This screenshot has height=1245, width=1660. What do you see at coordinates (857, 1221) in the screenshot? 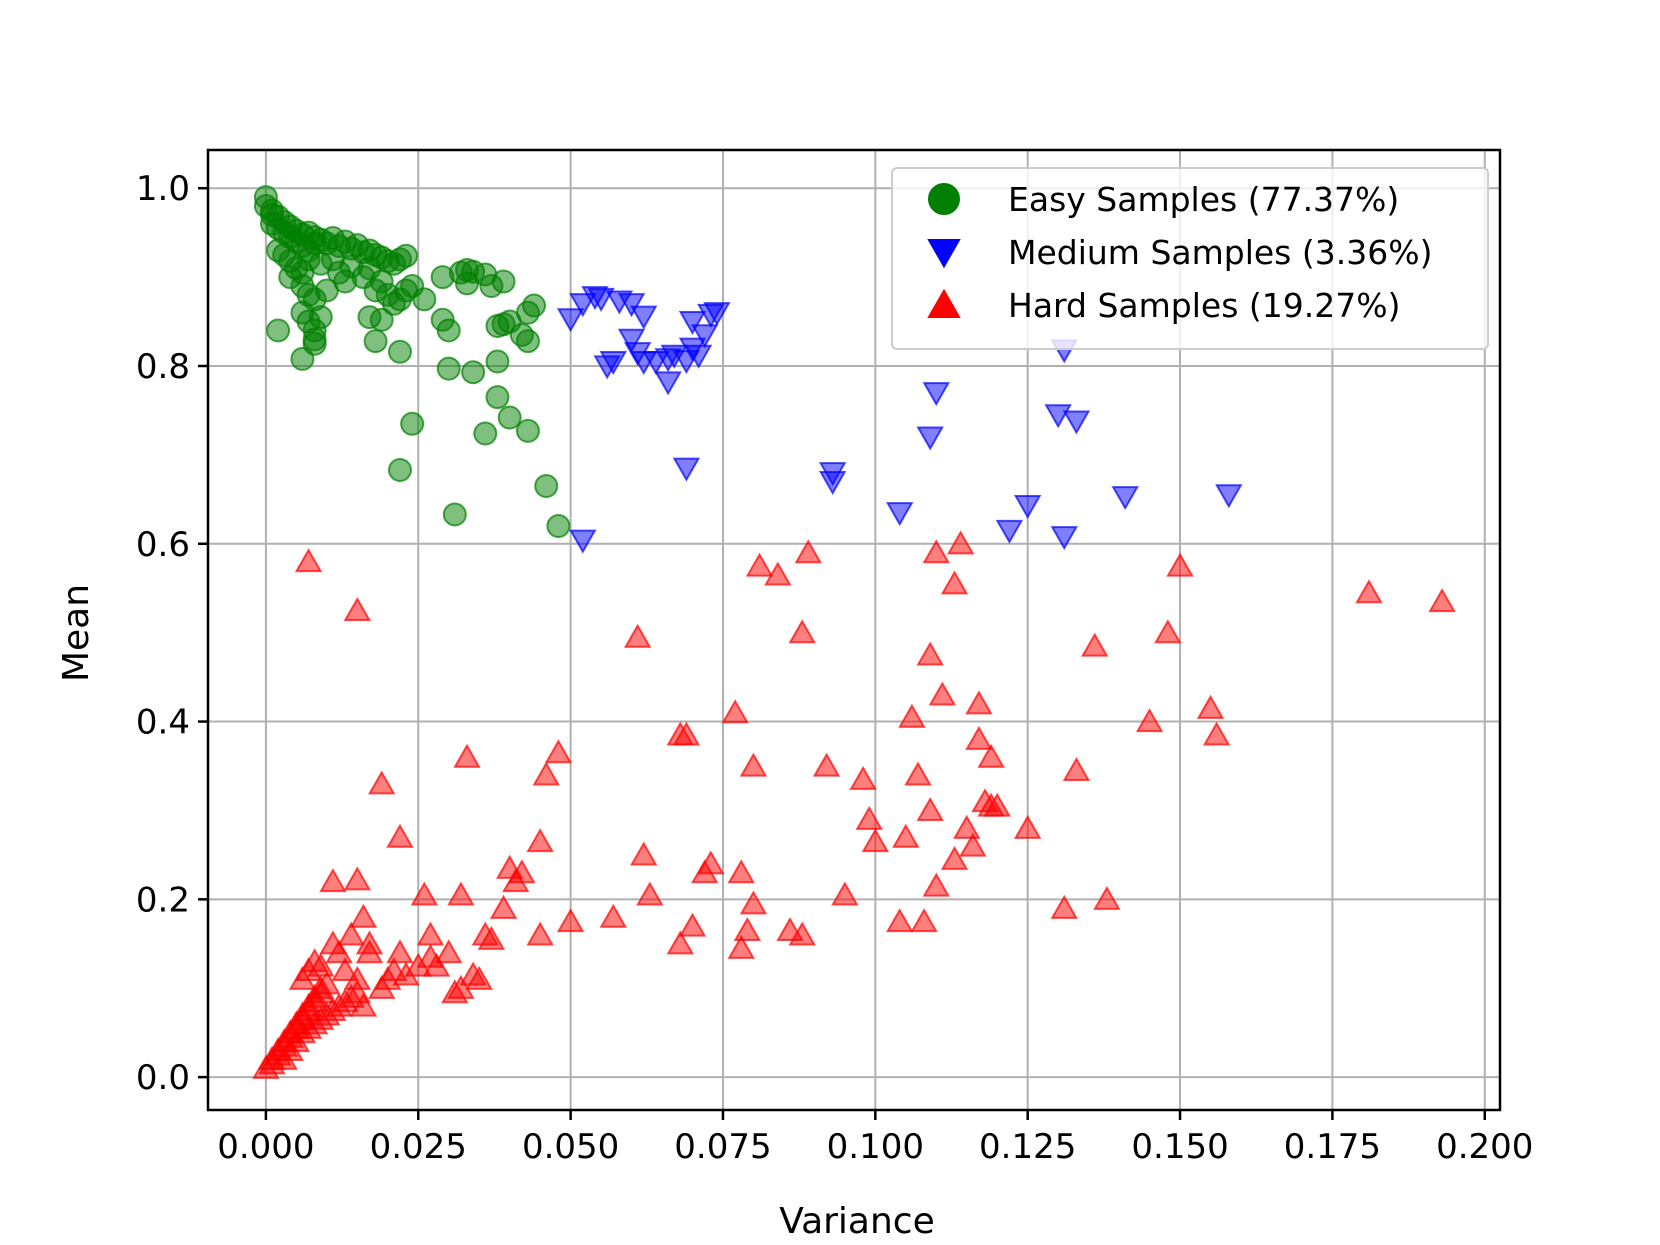
I see `x-axis-label: Variance` at bounding box center [857, 1221].